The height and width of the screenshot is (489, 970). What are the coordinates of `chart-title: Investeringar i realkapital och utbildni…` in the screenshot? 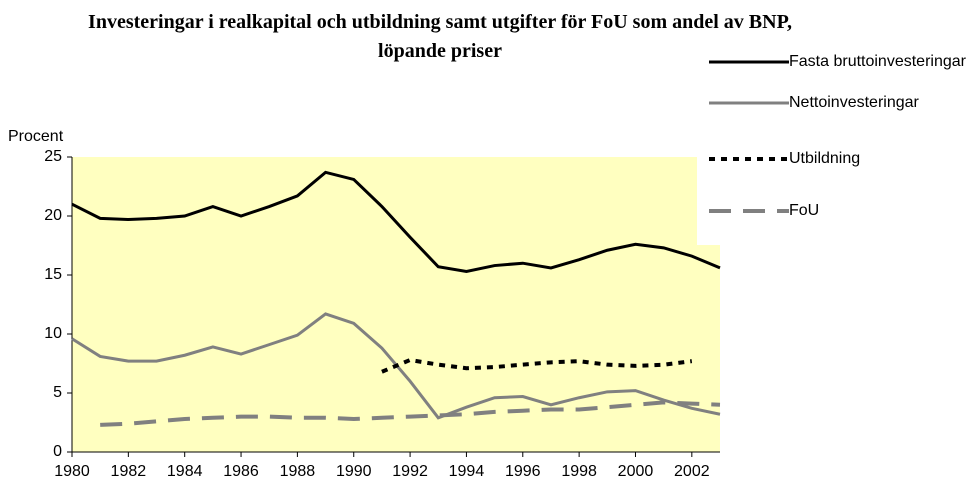 It's located at (440, 36).